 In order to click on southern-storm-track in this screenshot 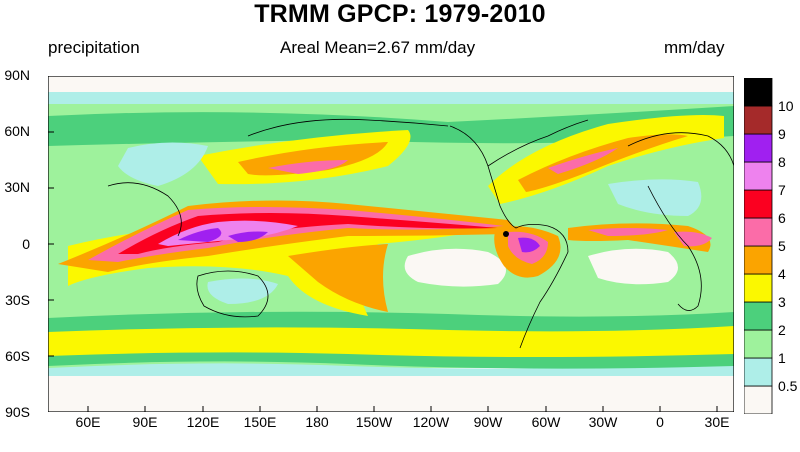, I will do `click(391, 341)`.